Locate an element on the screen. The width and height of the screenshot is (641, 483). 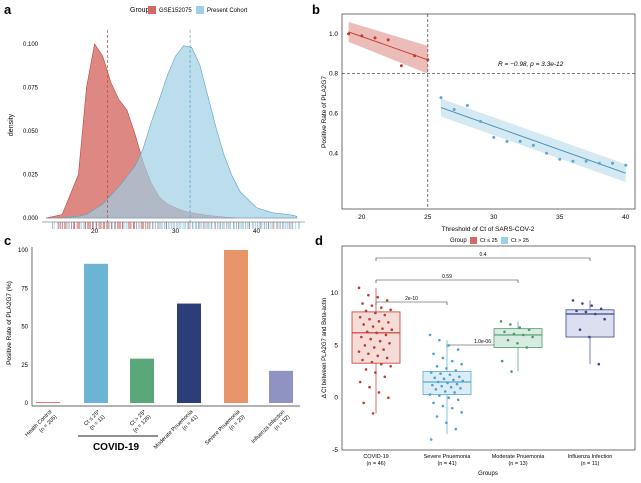
panel-a-x-tick-label: 30 is located at coordinates (176, 231).